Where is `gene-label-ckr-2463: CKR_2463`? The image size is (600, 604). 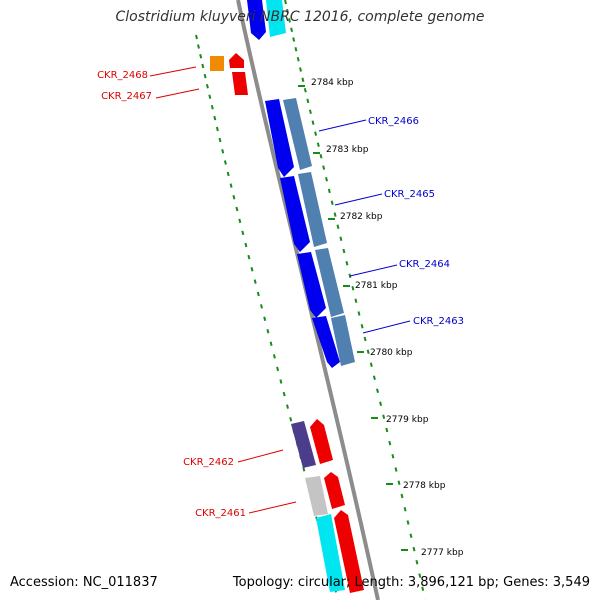
gene-label-ckr-2463: CKR_2463 is located at coordinates (438, 321).